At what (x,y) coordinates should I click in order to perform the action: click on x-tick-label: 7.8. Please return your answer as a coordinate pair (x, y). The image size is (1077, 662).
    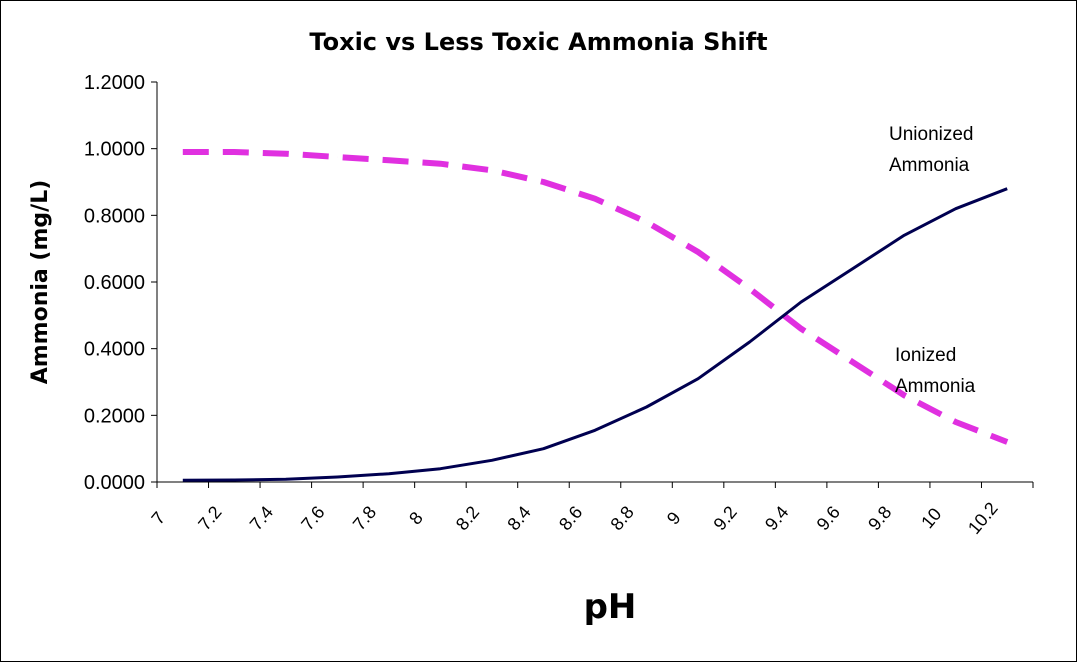
    Looking at the image, I should click on (364, 518).